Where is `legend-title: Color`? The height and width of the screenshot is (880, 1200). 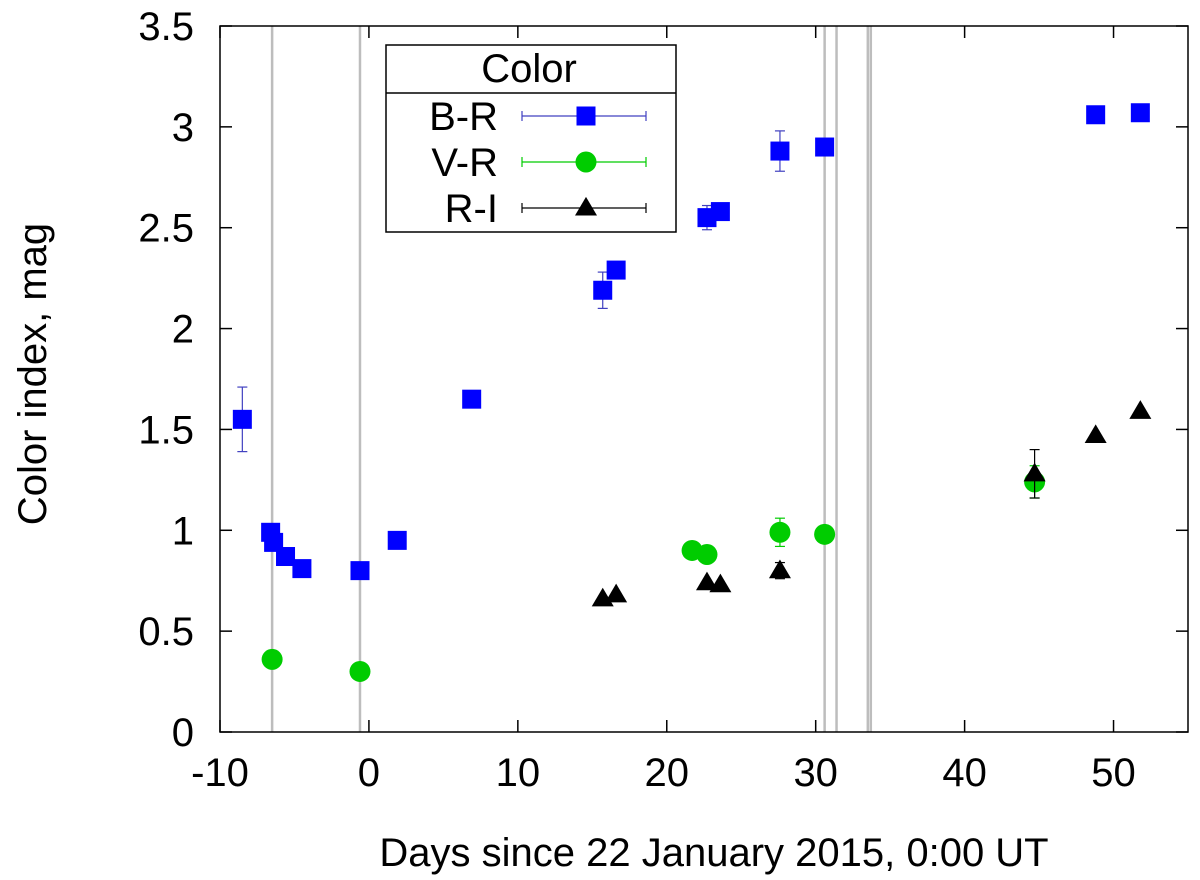
legend-title: Color is located at coordinates (529, 69).